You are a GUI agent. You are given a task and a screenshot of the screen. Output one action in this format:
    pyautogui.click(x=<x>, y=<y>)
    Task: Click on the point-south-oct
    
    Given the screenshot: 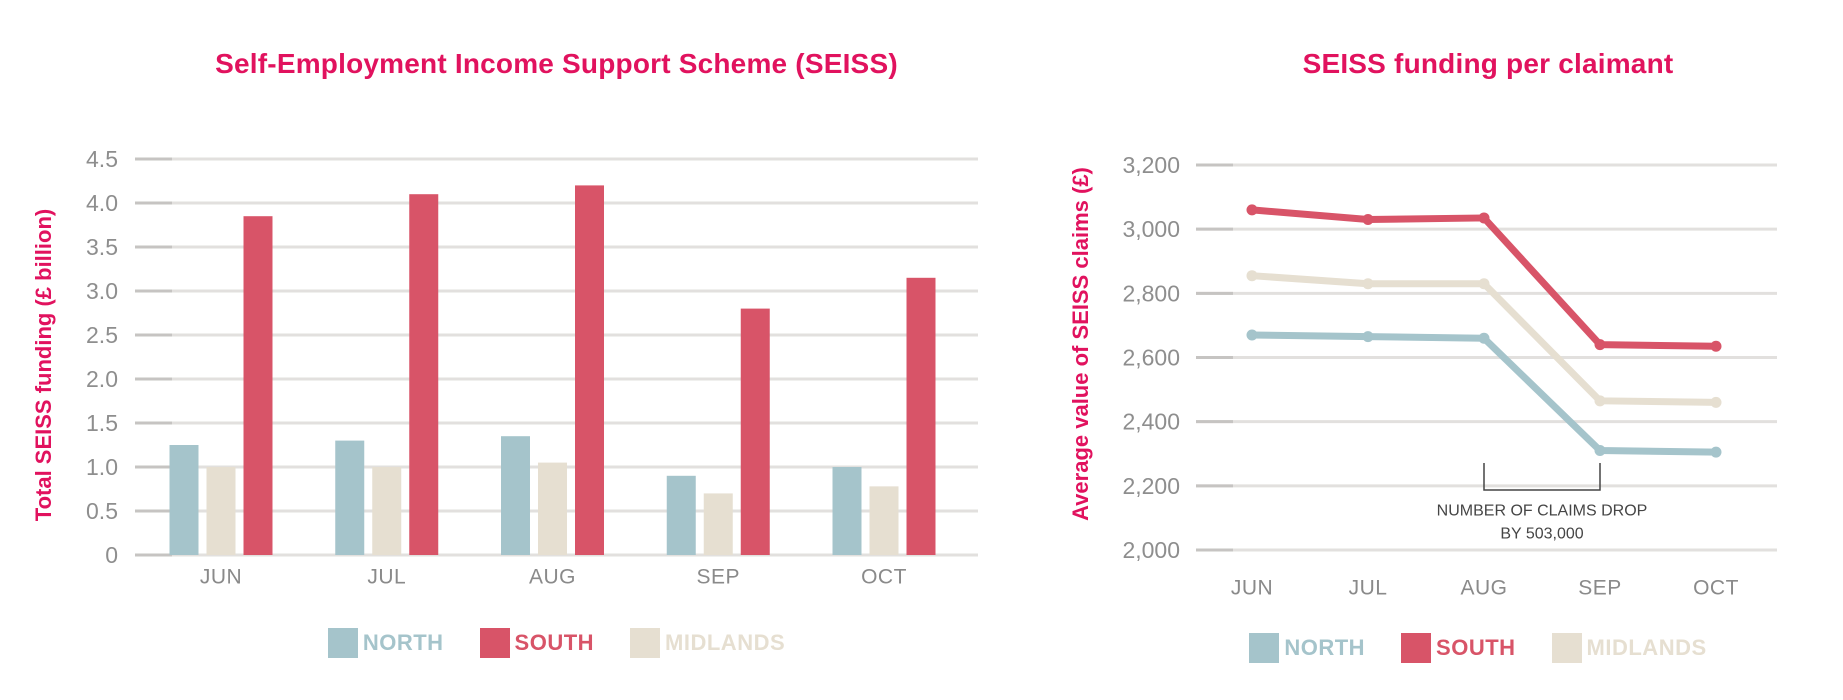 What is the action you would take?
    pyautogui.click(x=1716, y=346)
    